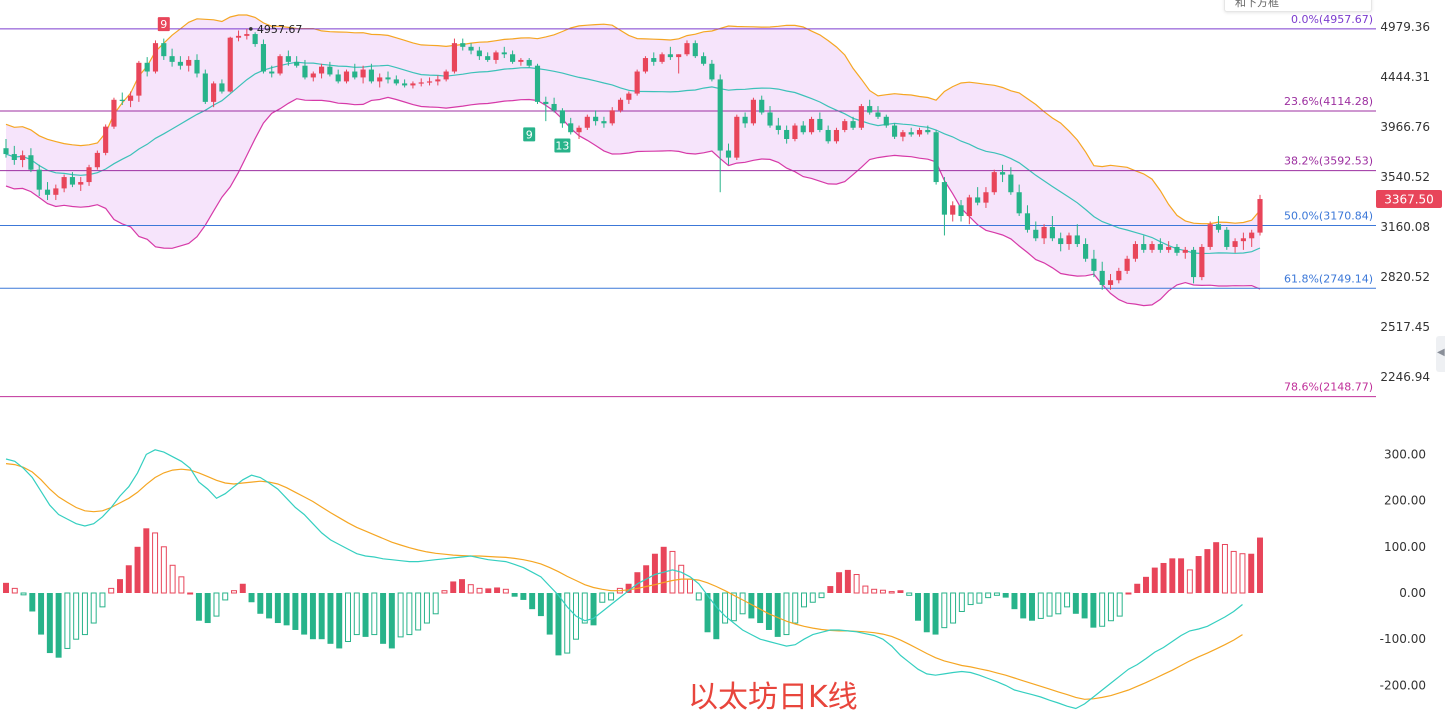 The image size is (1445, 721). Describe the element at coordinates (251, 29) in the screenshot. I see `high-marker` at that location.